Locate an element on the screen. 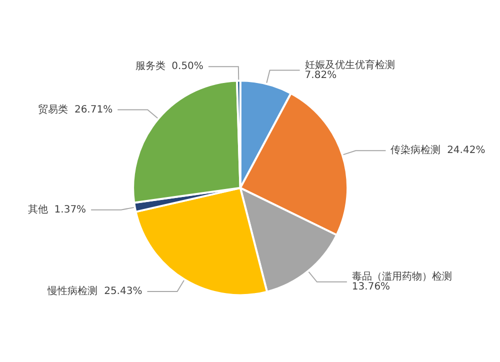 Image resolution: width=500 pixels, height=362 pixels. slice-label: 慢性病检测 25.43% is located at coordinates (94, 290).